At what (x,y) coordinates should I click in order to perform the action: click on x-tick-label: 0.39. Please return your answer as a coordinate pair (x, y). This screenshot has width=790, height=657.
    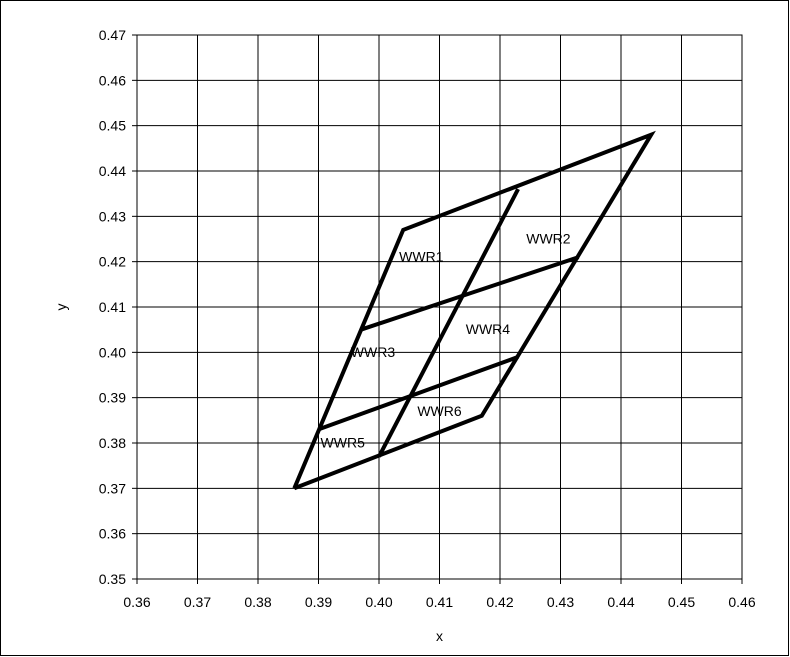
    Looking at the image, I should click on (318, 602).